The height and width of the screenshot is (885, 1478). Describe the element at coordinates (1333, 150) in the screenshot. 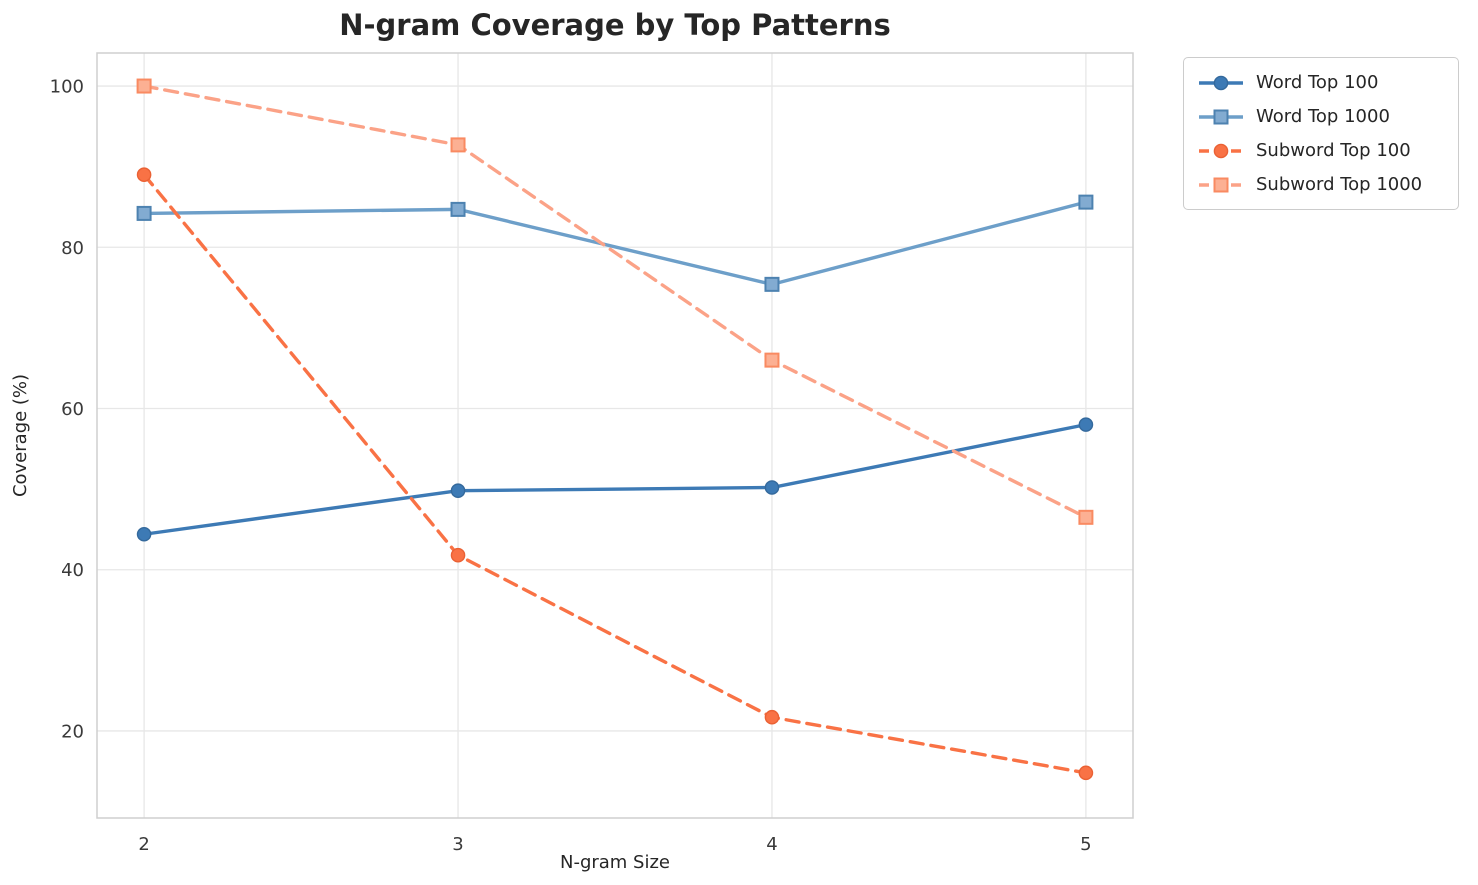

I see `legend-label: Subword Top 100` at that location.